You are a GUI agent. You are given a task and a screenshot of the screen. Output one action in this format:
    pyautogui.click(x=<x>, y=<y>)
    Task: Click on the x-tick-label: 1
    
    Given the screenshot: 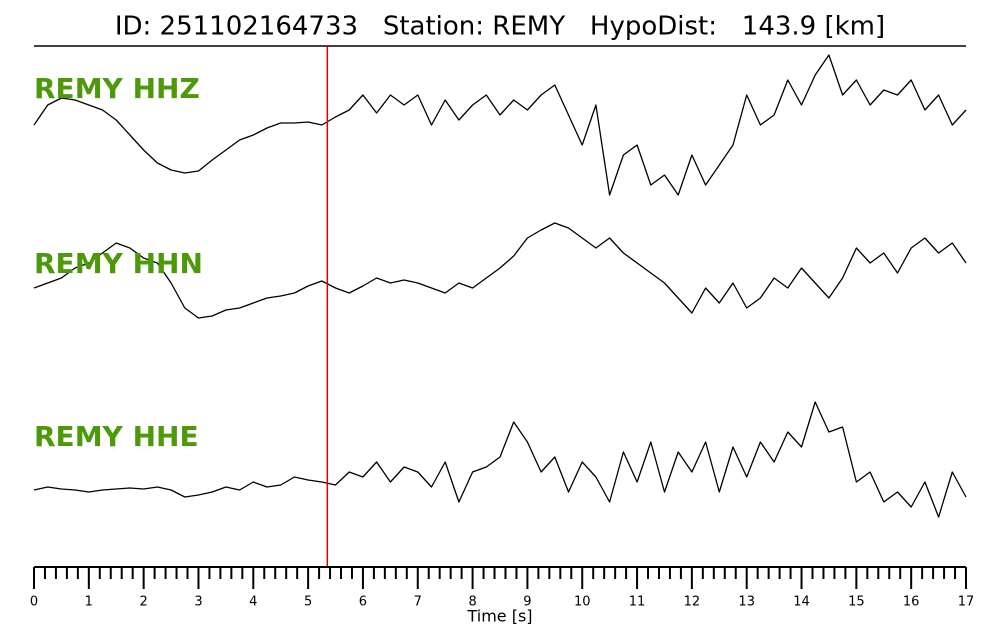 What is the action you would take?
    pyautogui.click(x=89, y=602)
    